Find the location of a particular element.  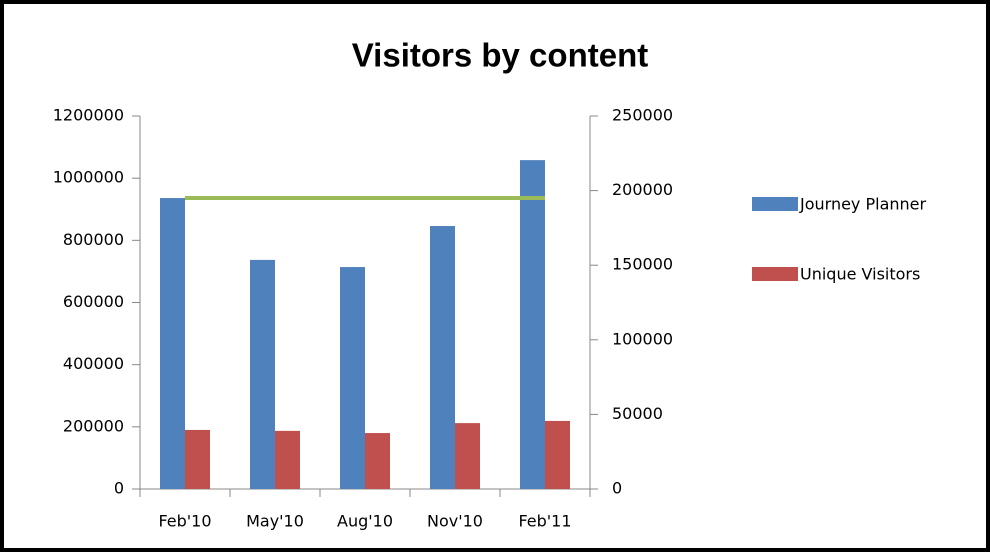

y2-tick-label: 150000 is located at coordinates (642, 264).